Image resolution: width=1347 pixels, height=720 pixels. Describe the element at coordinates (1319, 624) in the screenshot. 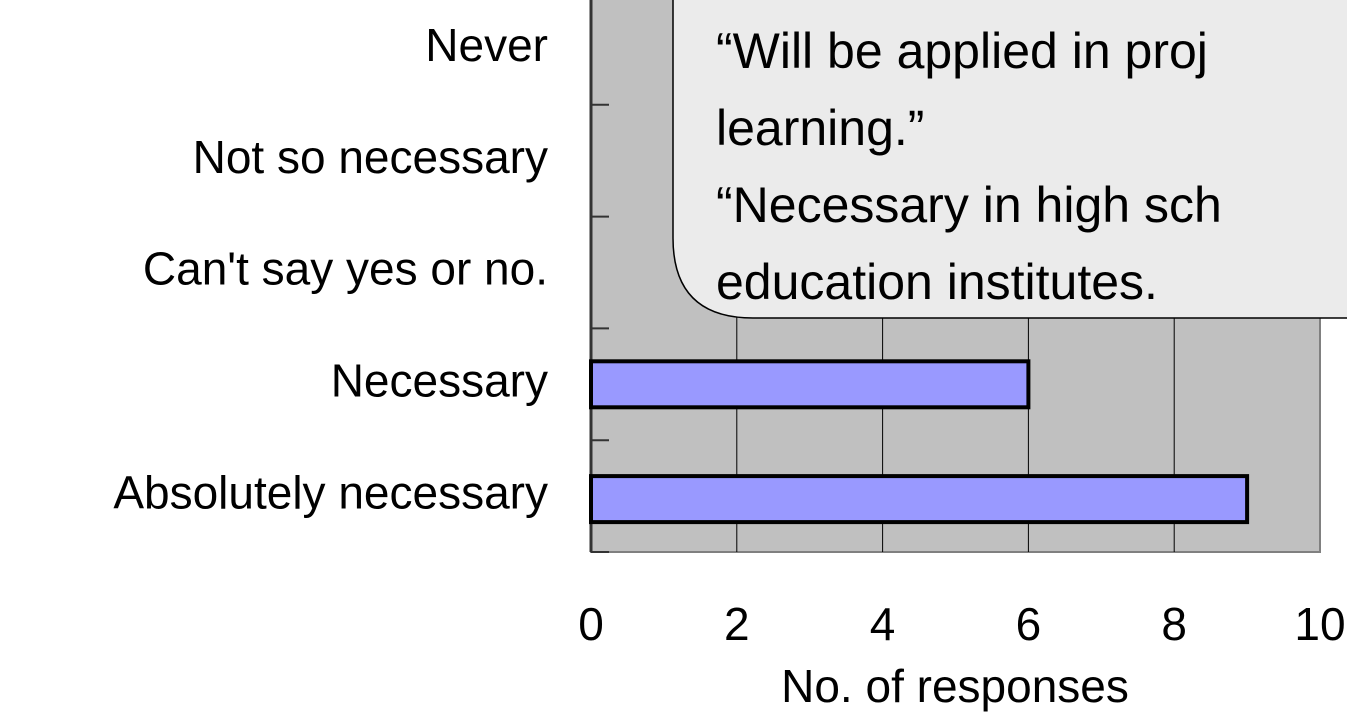

I see `x-tick-label: 10` at that location.